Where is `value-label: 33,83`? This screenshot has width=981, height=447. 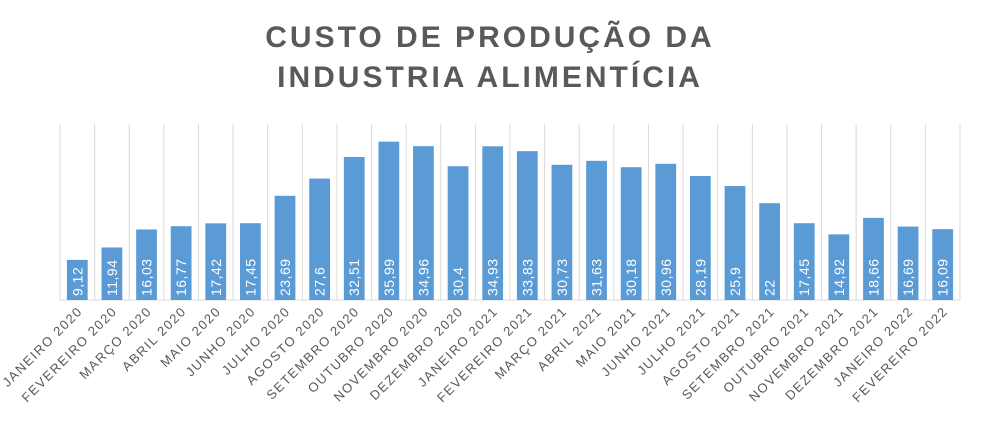 value-label: 33,83 is located at coordinates (527, 277).